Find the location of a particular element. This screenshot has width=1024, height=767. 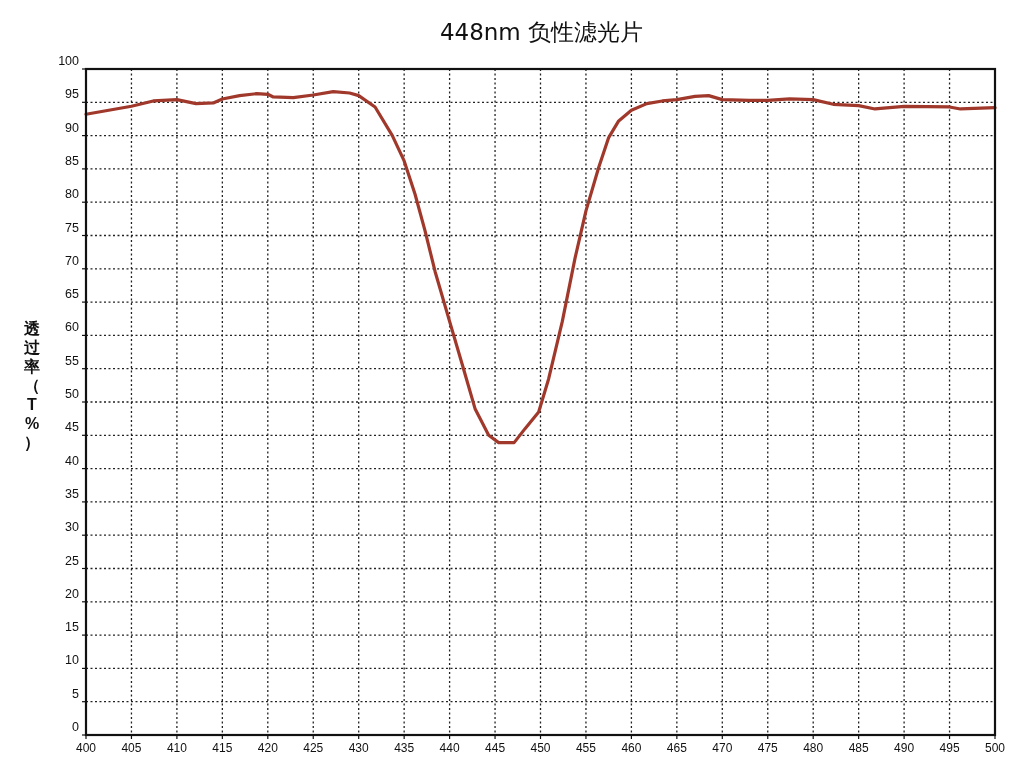

x-tick-label: 425 is located at coordinates (313, 748).